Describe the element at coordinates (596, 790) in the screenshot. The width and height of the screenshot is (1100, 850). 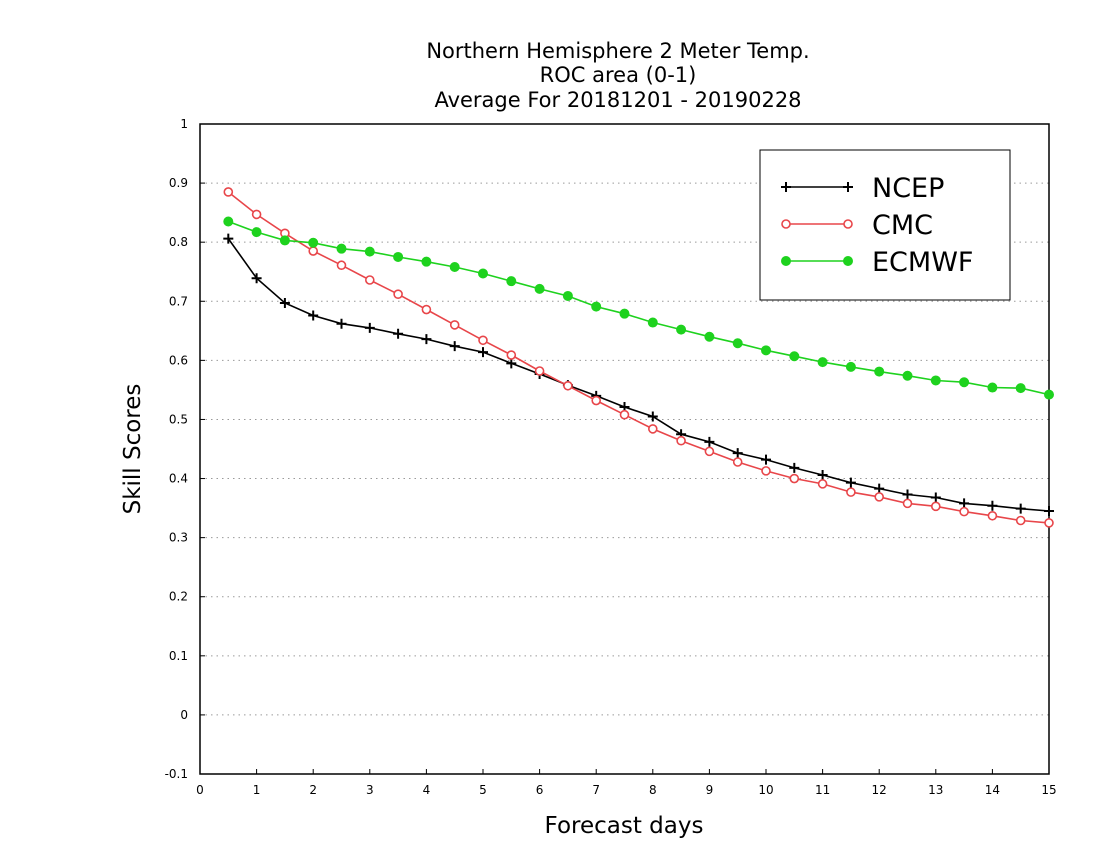
I see `x-tick-label: 7` at that location.